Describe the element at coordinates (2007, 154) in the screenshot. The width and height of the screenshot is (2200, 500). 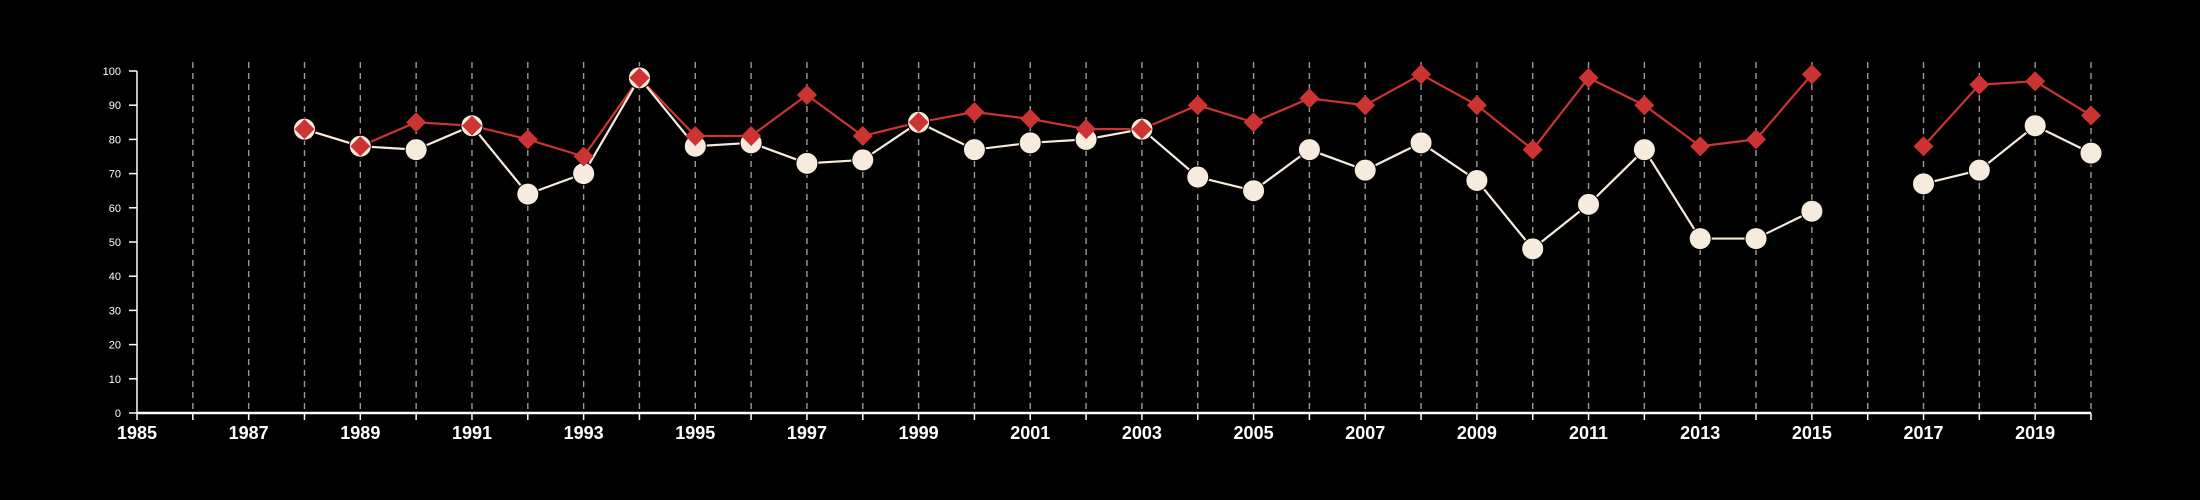
I see `series-line-circle` at that location.